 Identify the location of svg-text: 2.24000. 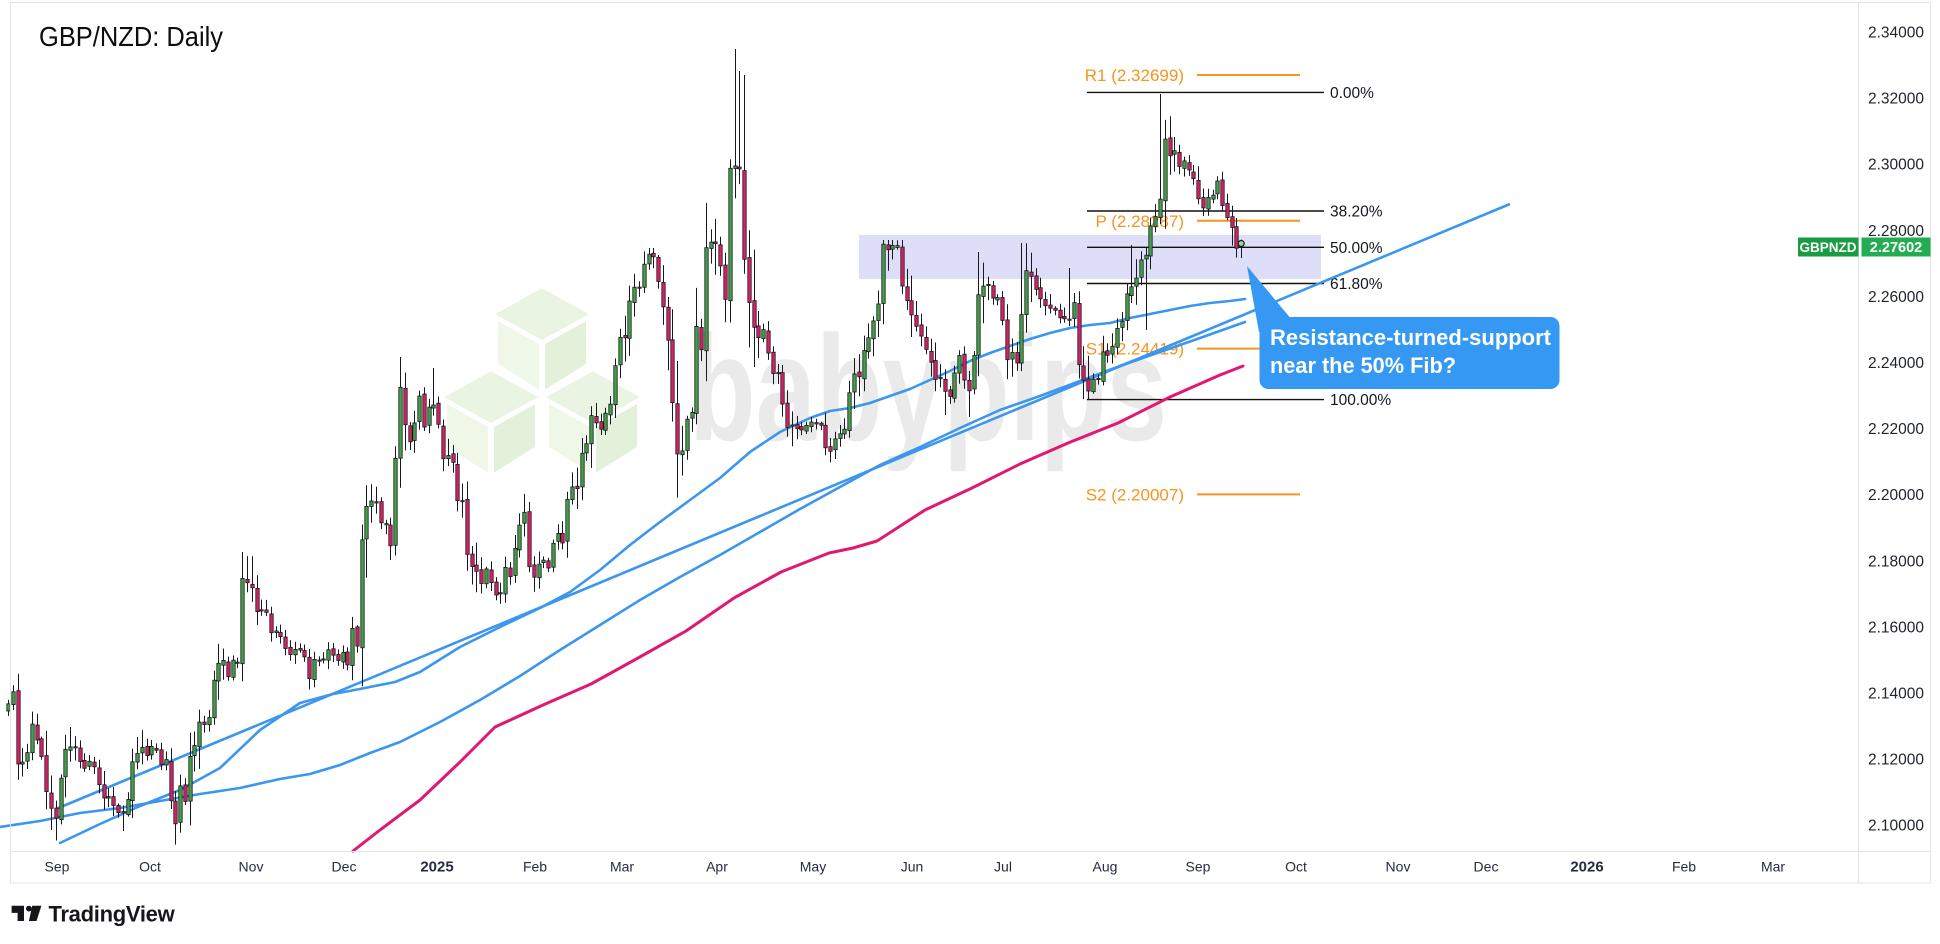
(1896, 363).